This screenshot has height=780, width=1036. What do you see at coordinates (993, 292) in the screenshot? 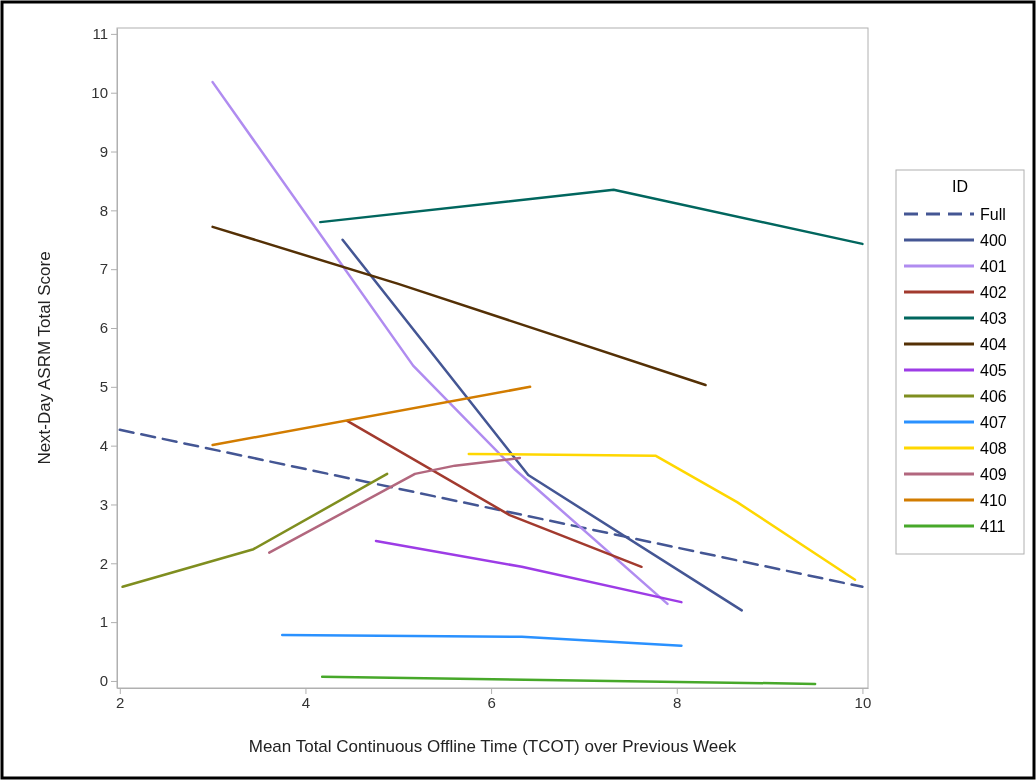
I see `legend-label: 402` at bounding box center [993, 292].